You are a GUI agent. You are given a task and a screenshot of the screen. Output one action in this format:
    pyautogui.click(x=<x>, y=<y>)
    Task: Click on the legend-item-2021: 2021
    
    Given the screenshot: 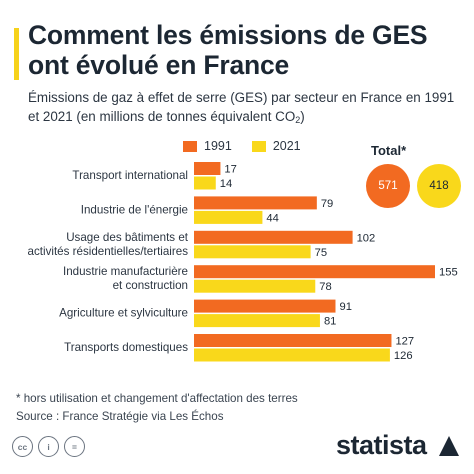 What is the action you would take?
    pyautogui.click(x=276, y=146)
    